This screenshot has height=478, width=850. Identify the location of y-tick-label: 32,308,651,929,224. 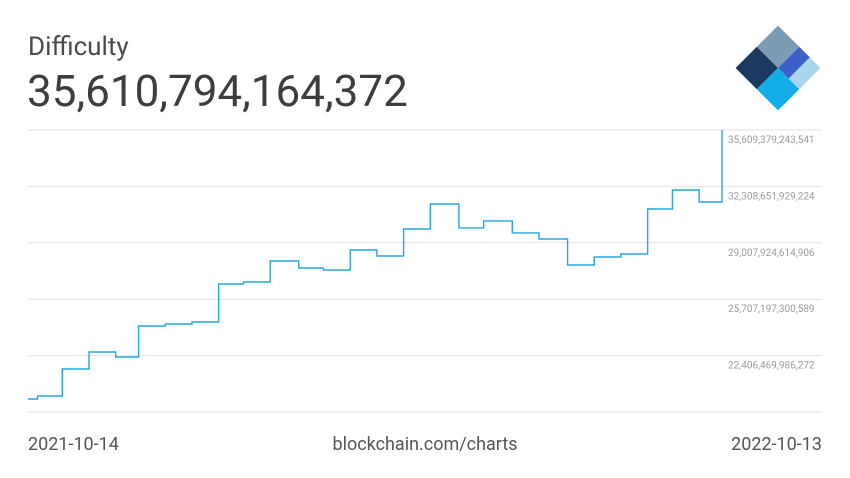
(771, 196).